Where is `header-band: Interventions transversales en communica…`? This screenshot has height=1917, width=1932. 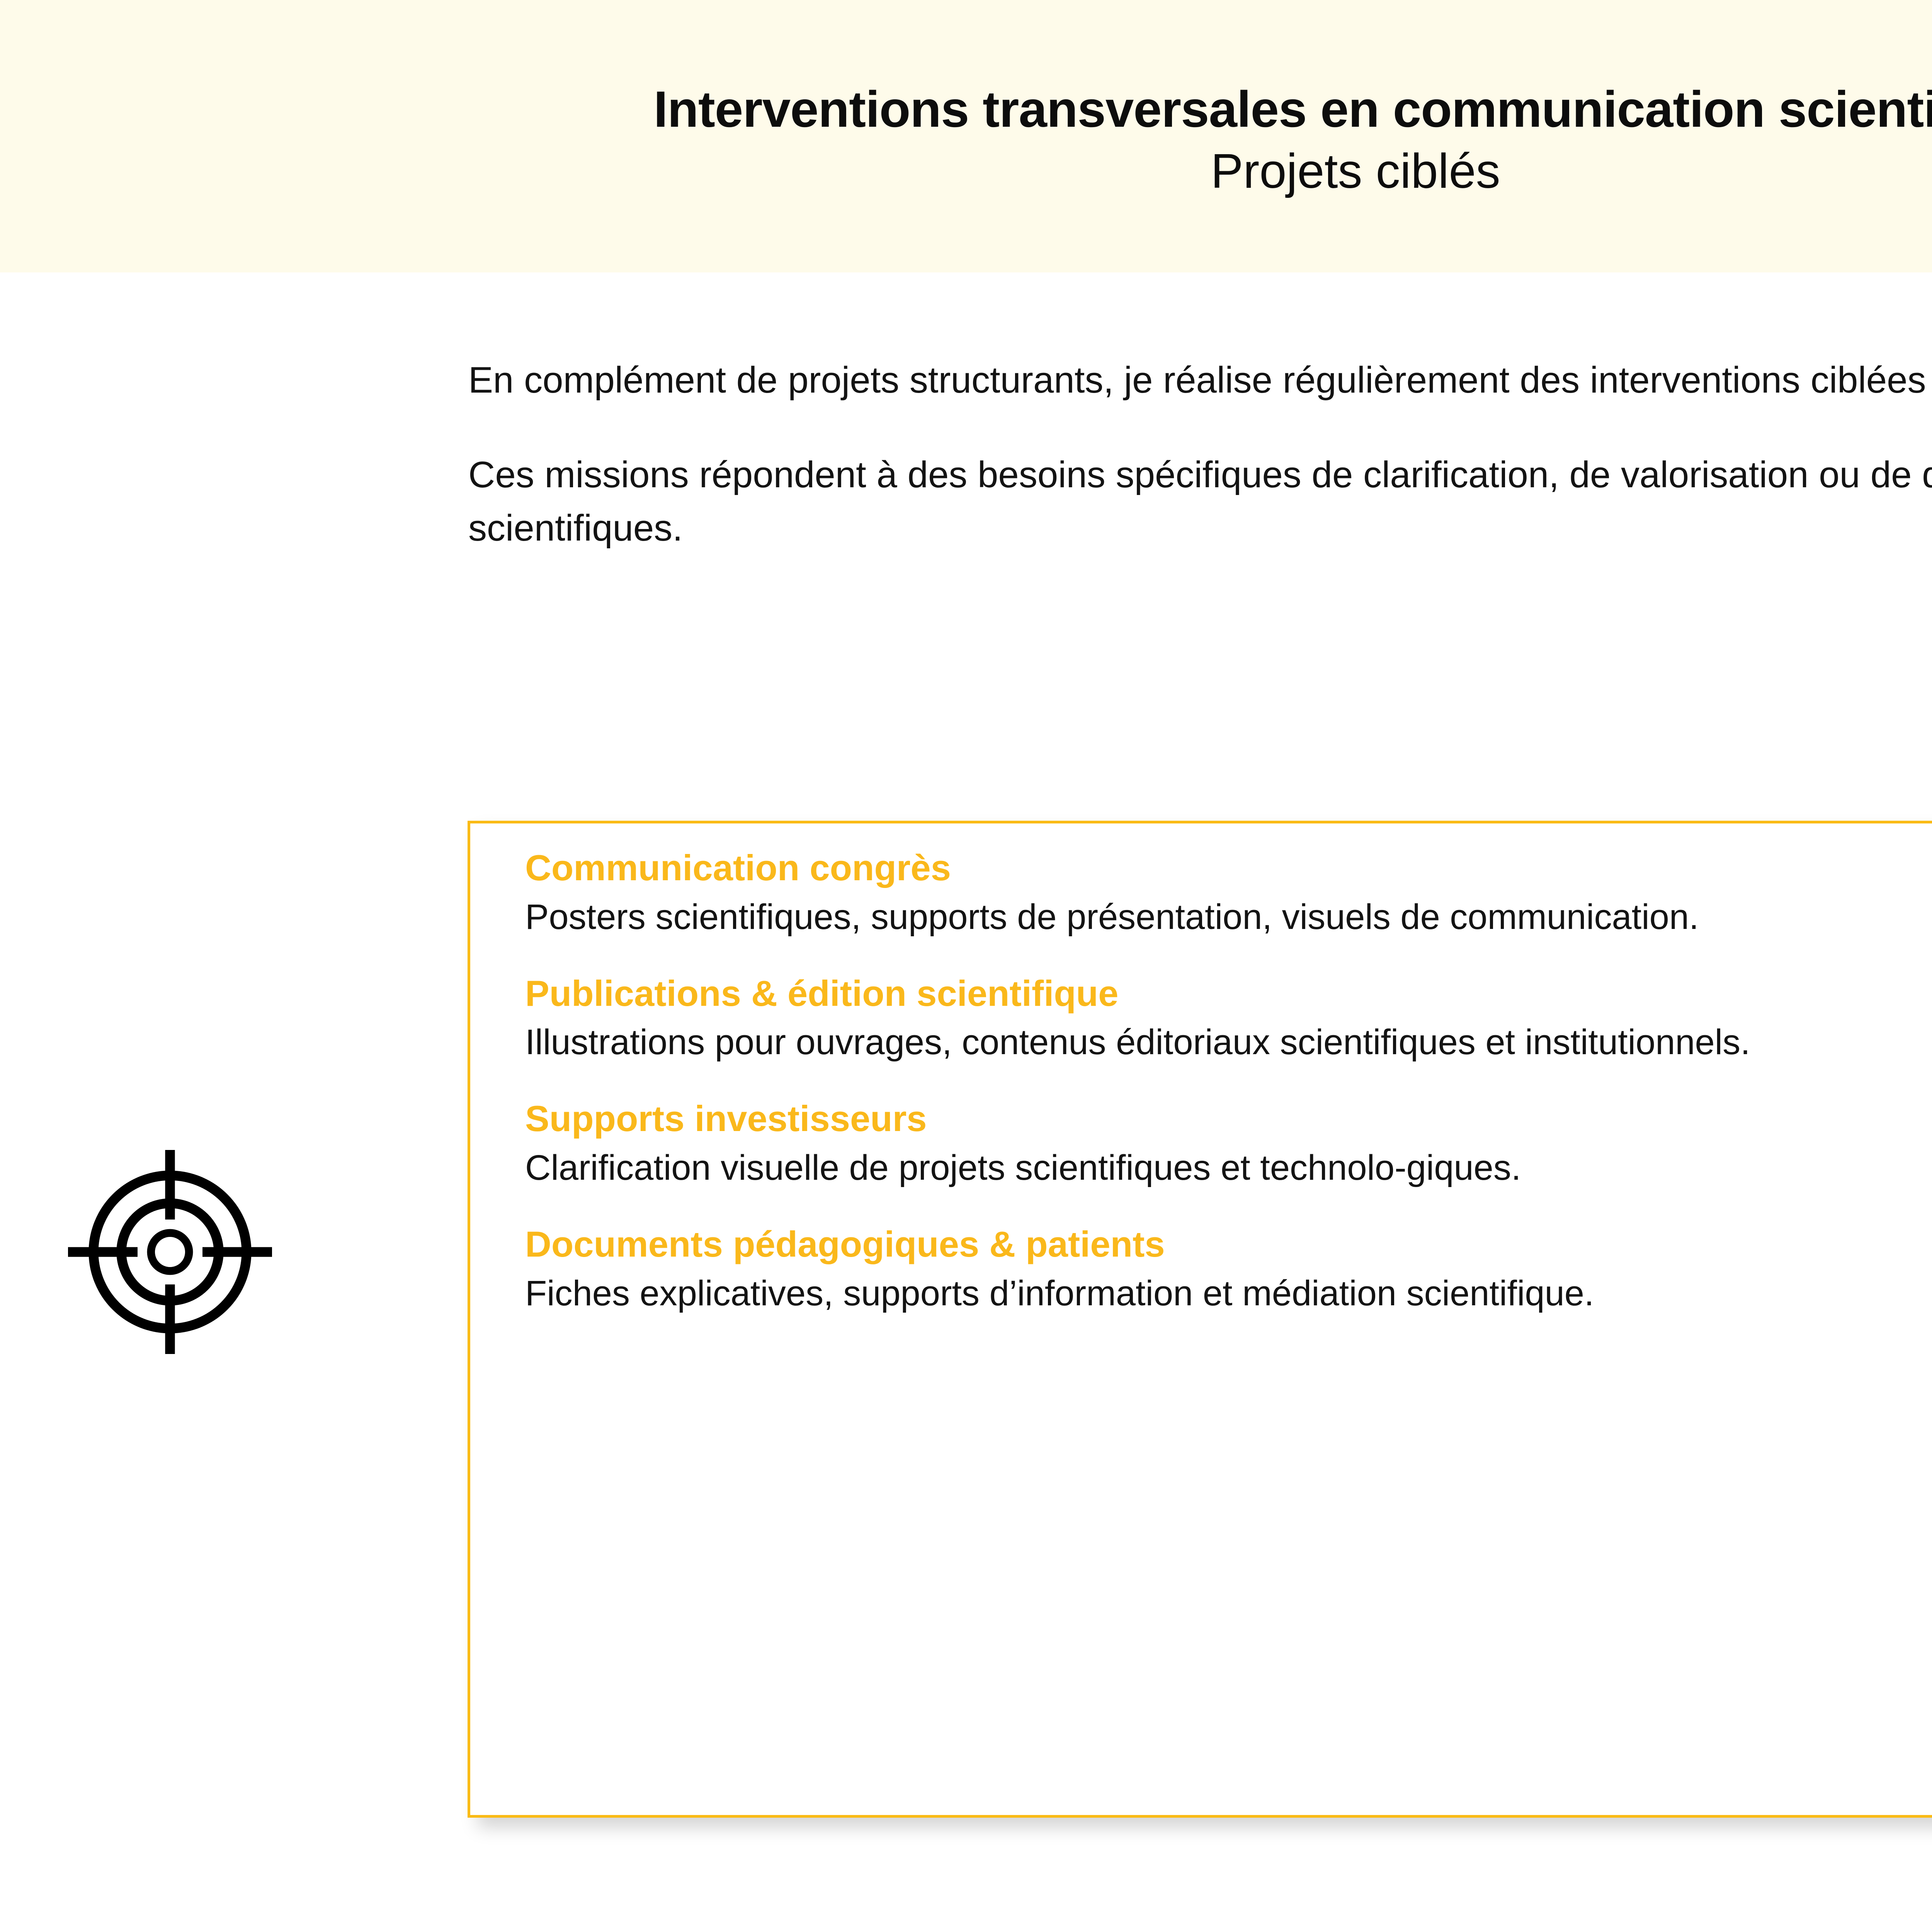
header-band: Interventions transversales en communica… is located at coordinates (966, 136).